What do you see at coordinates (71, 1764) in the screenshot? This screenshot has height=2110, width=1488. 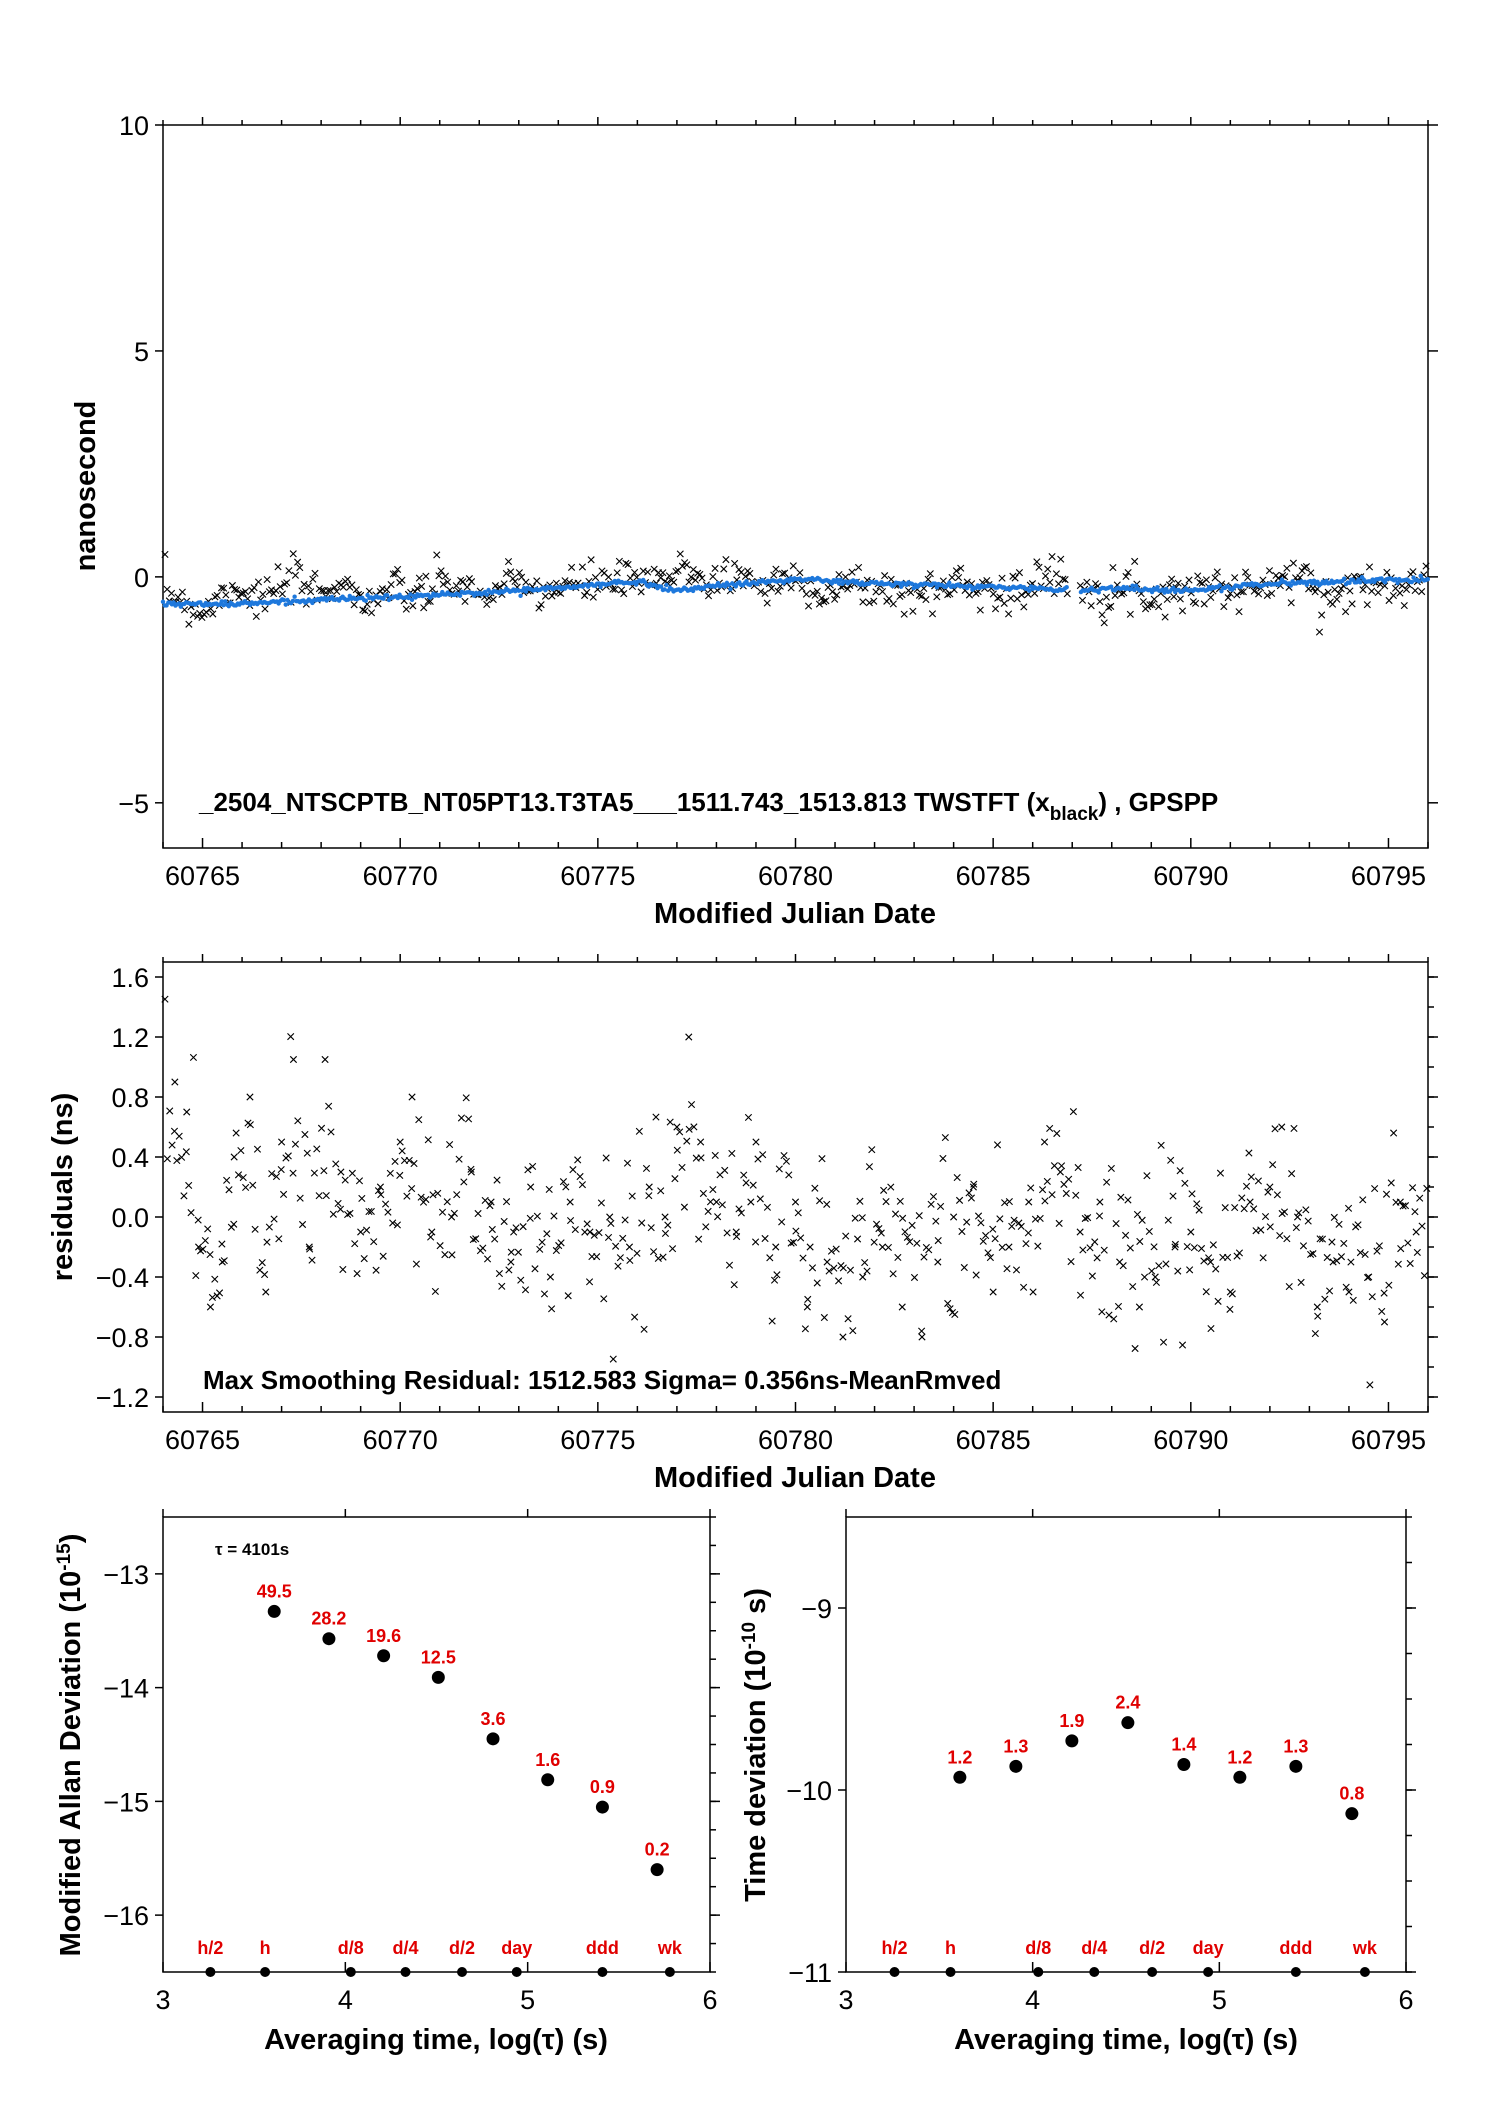 I see `mdev-ylabel-main: Modified Allan Deviation (10` at bounding box center [71, 1764].